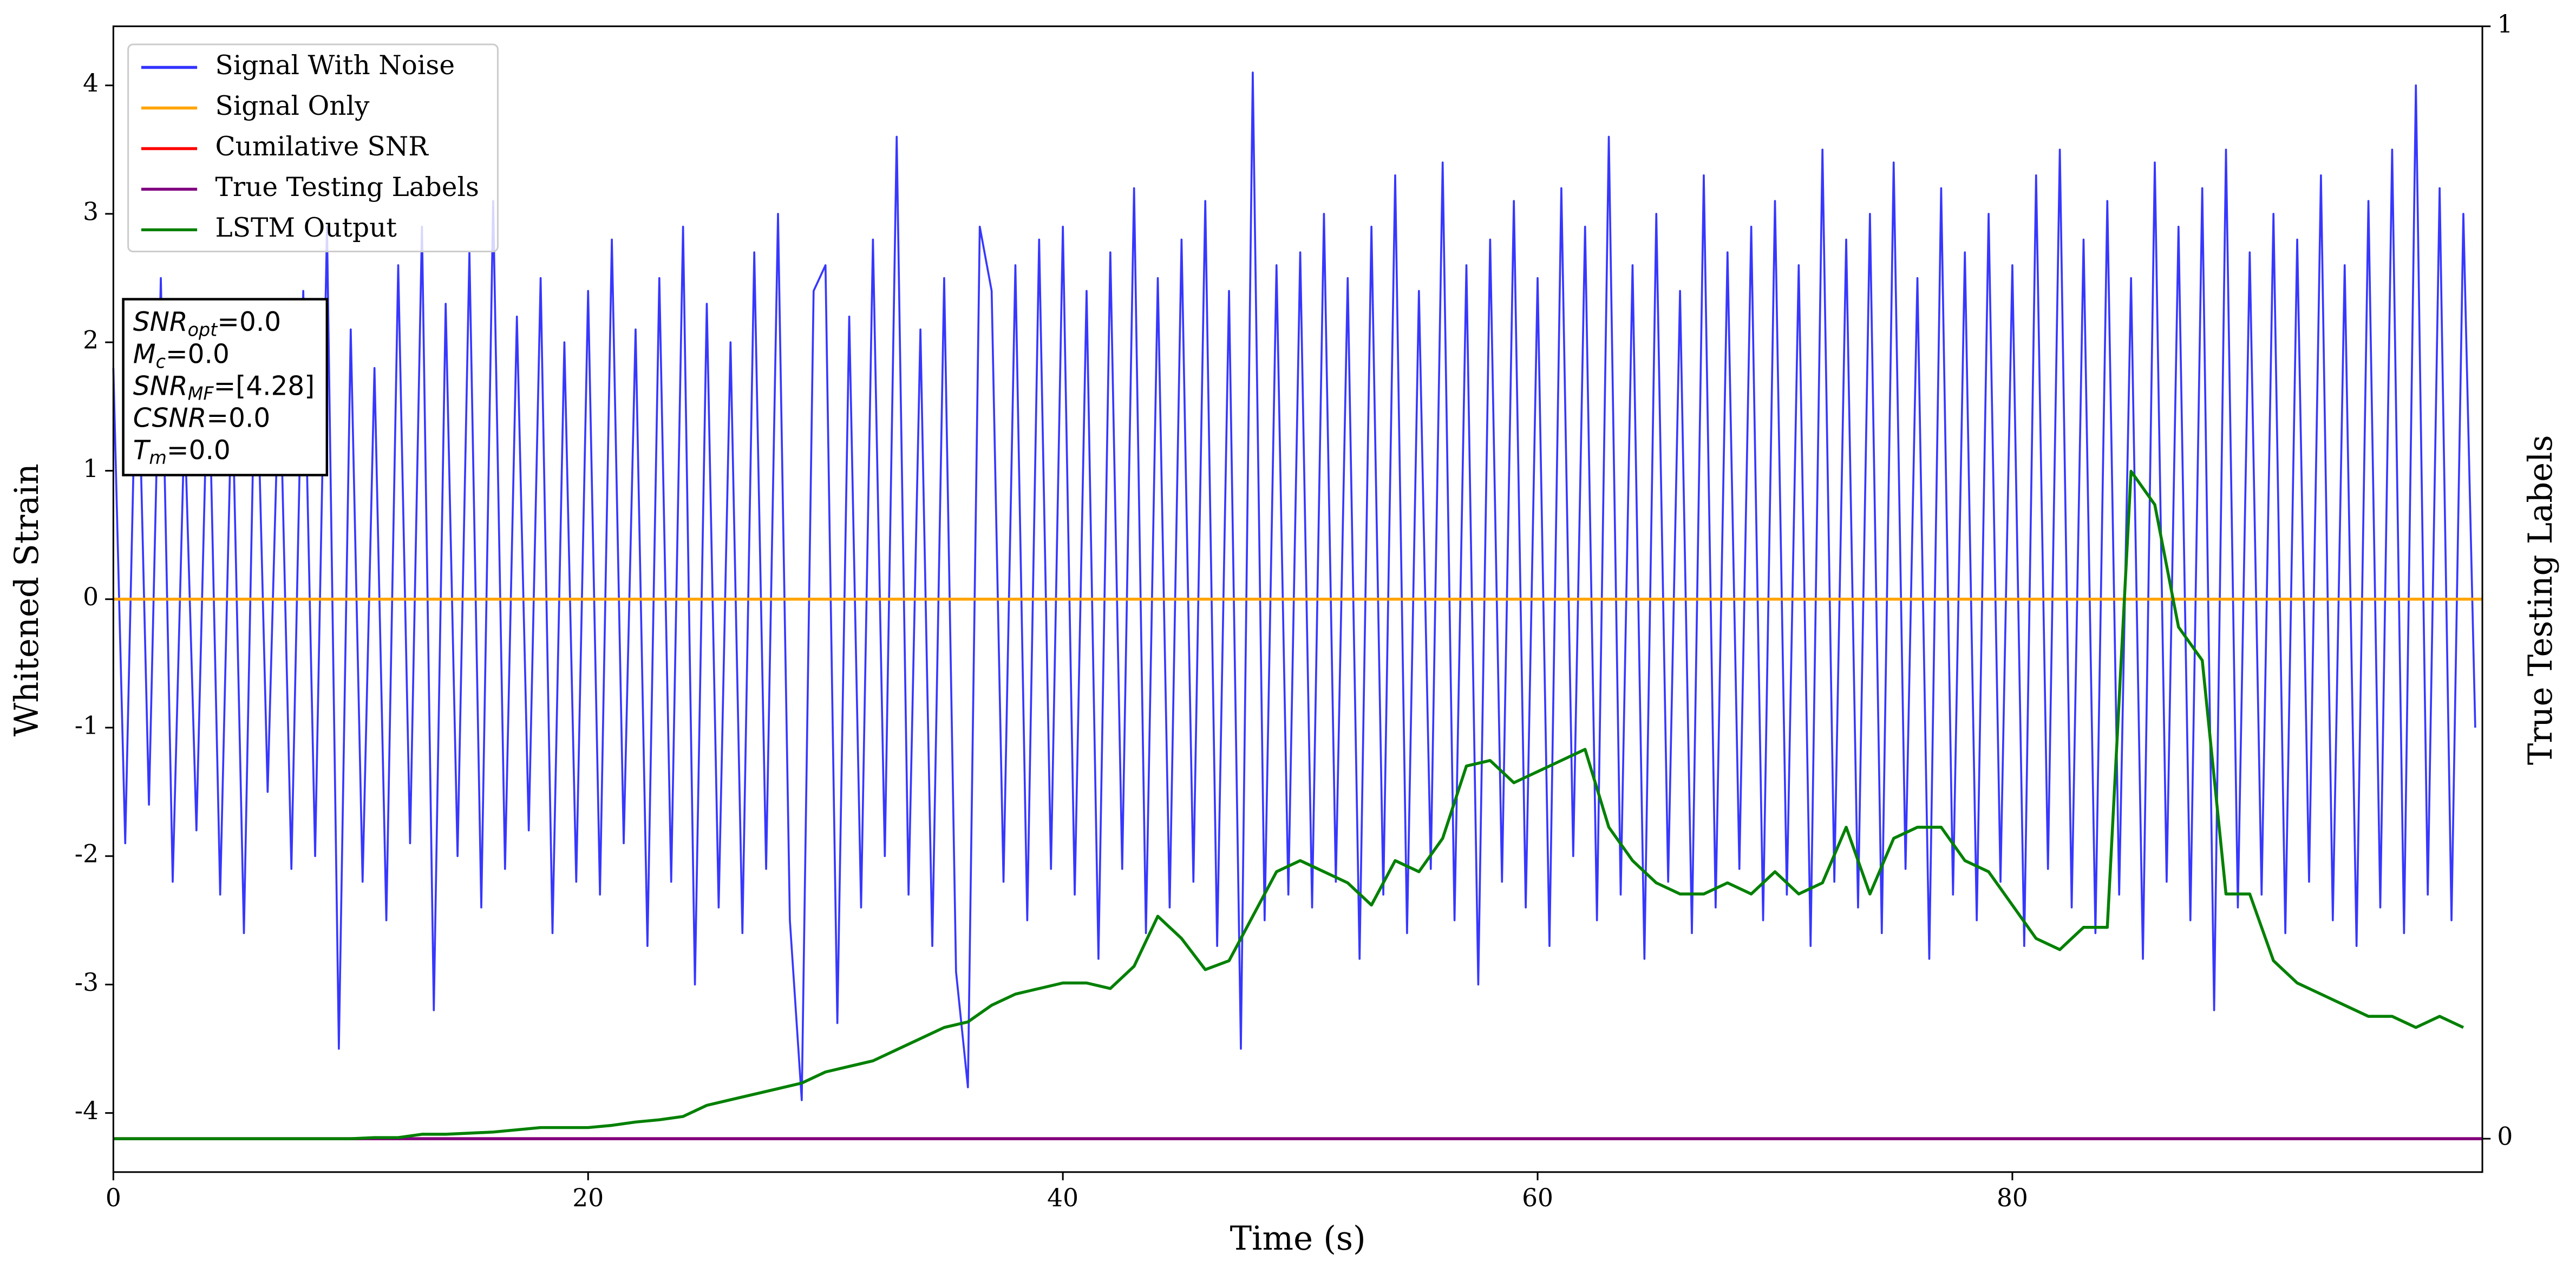  I want to click on annotation-line: SNRMF=[4.28], so click(224, 387).